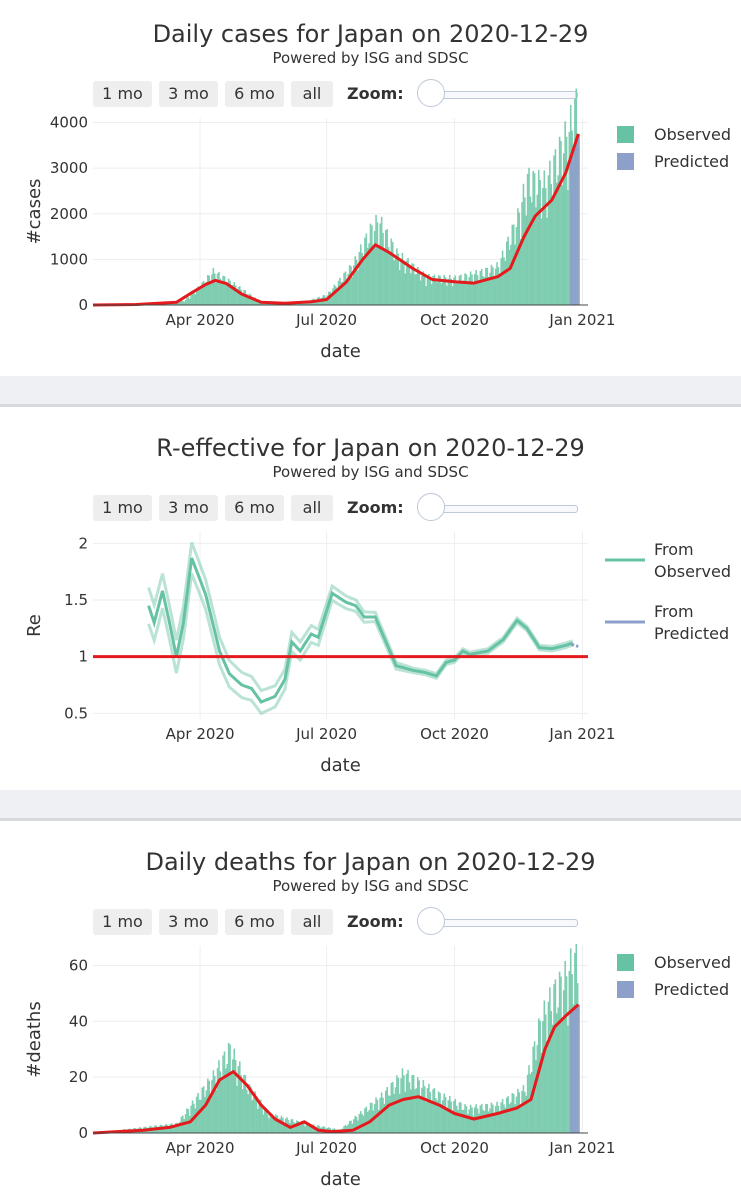 The height and width of the screenshot is (1200, 741). Describe the element at coordinates (340, 765) in the screenshot. I see `x-axis-label: date` at that location.